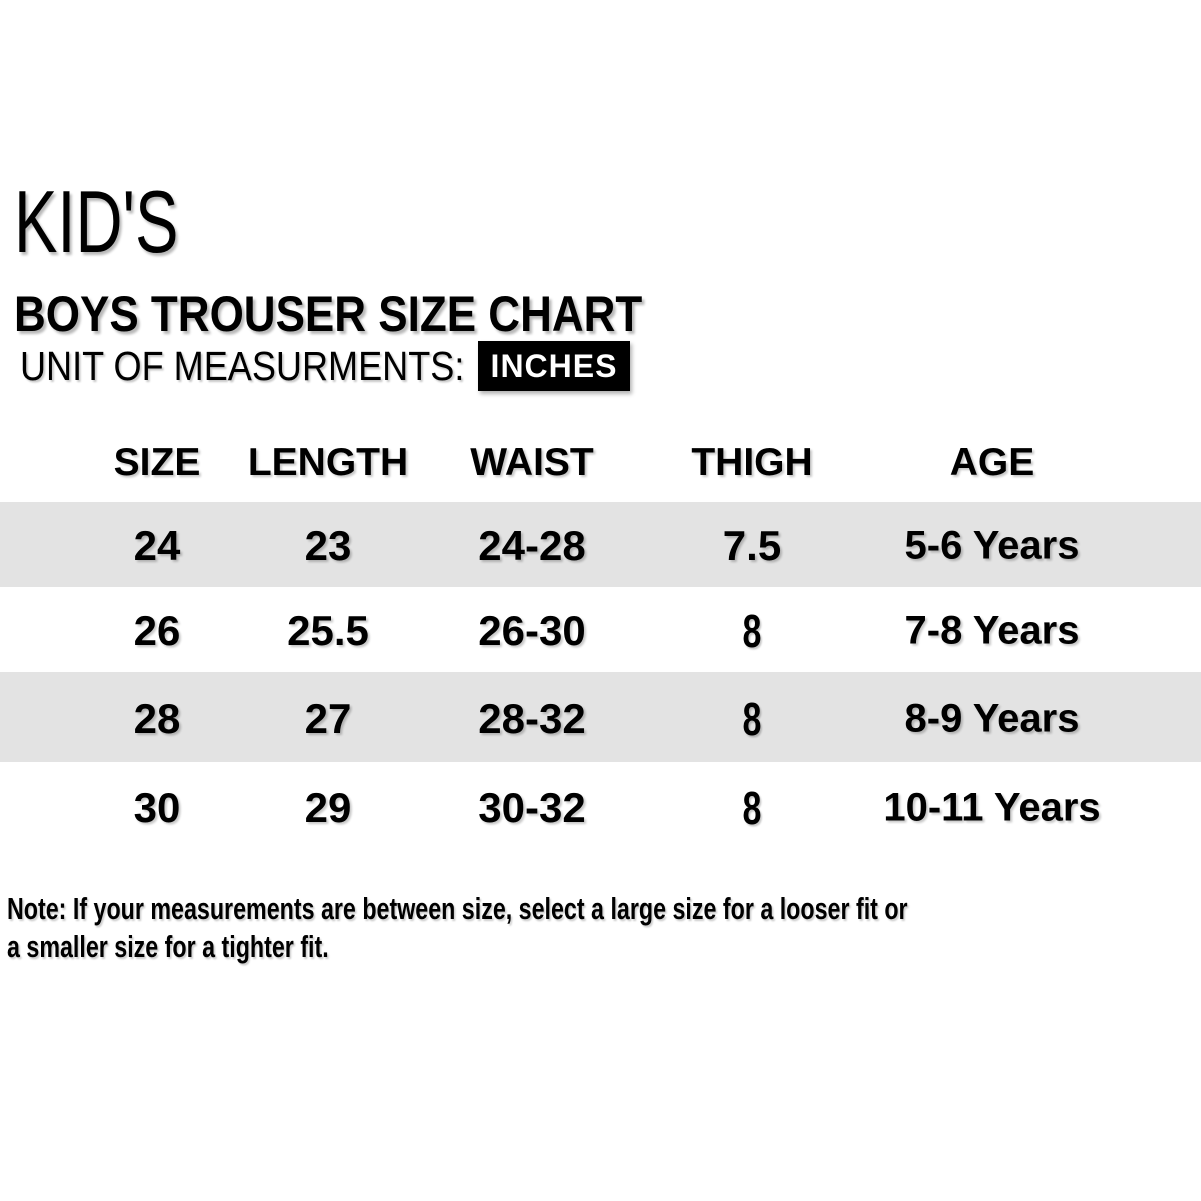 This screenshot has height=1201, width=1201. Describe the element at coordinates (168, 946) in the screenshot. I see `note-line-text: a smaller size for a tighter fit.` at that location.